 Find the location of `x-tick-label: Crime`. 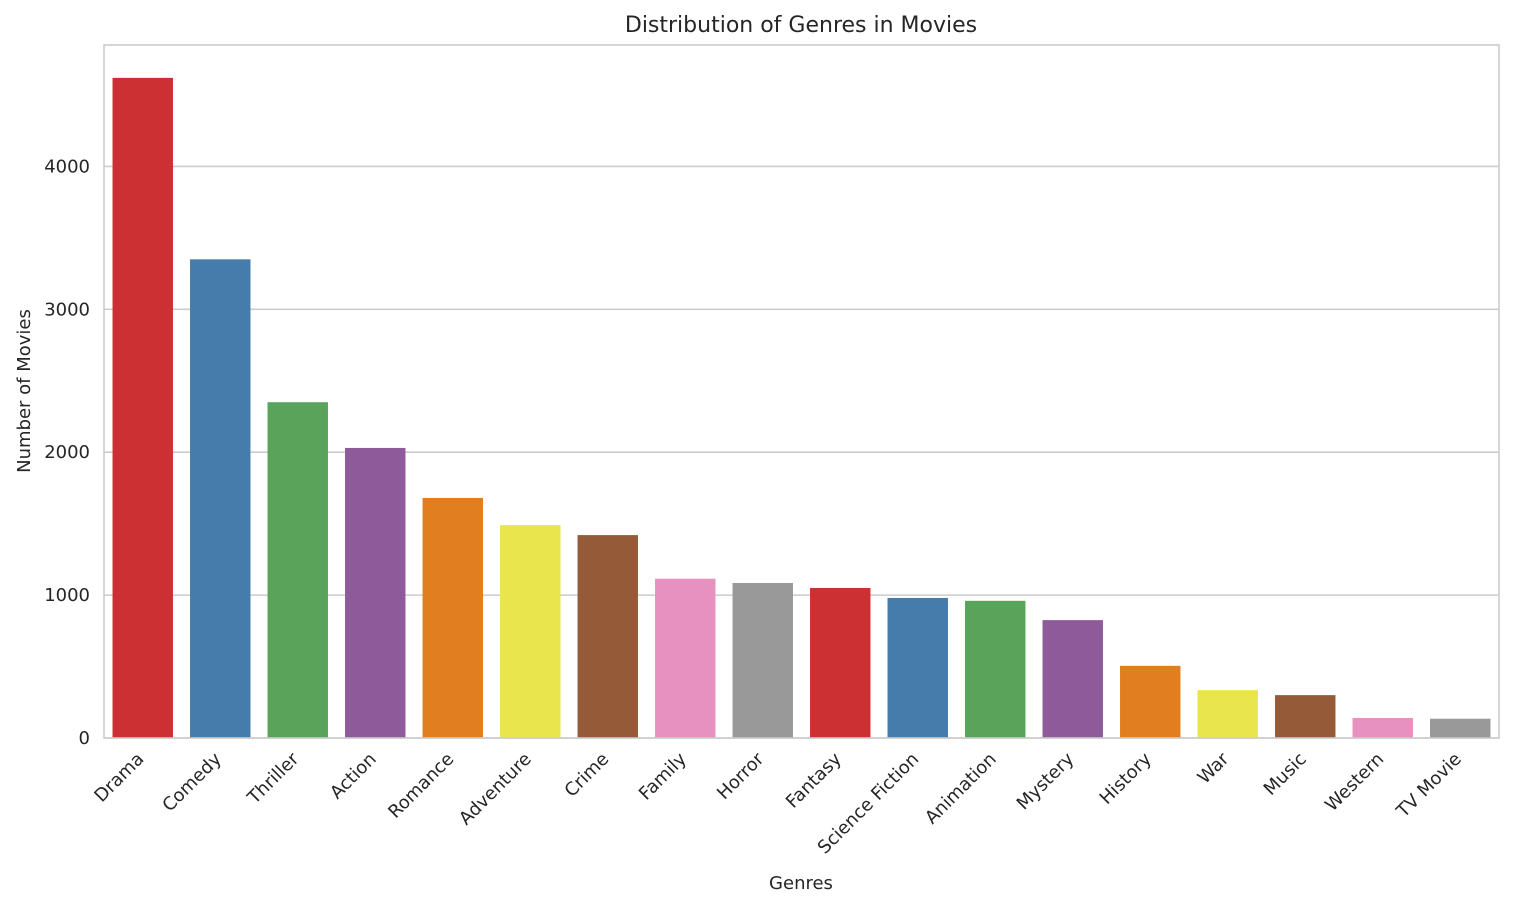

x-tick-label: Crime is located at coordinates (587, 775).